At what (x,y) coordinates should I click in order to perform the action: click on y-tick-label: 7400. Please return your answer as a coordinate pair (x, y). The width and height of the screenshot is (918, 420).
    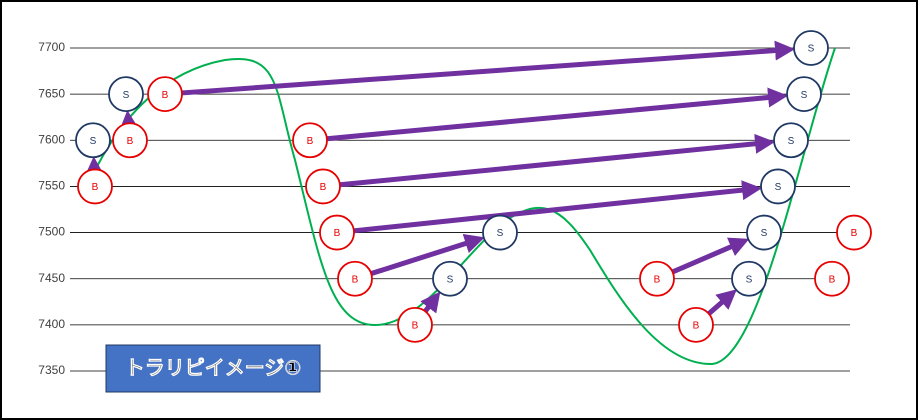
    Looking at the image, I should click on (51, 324).